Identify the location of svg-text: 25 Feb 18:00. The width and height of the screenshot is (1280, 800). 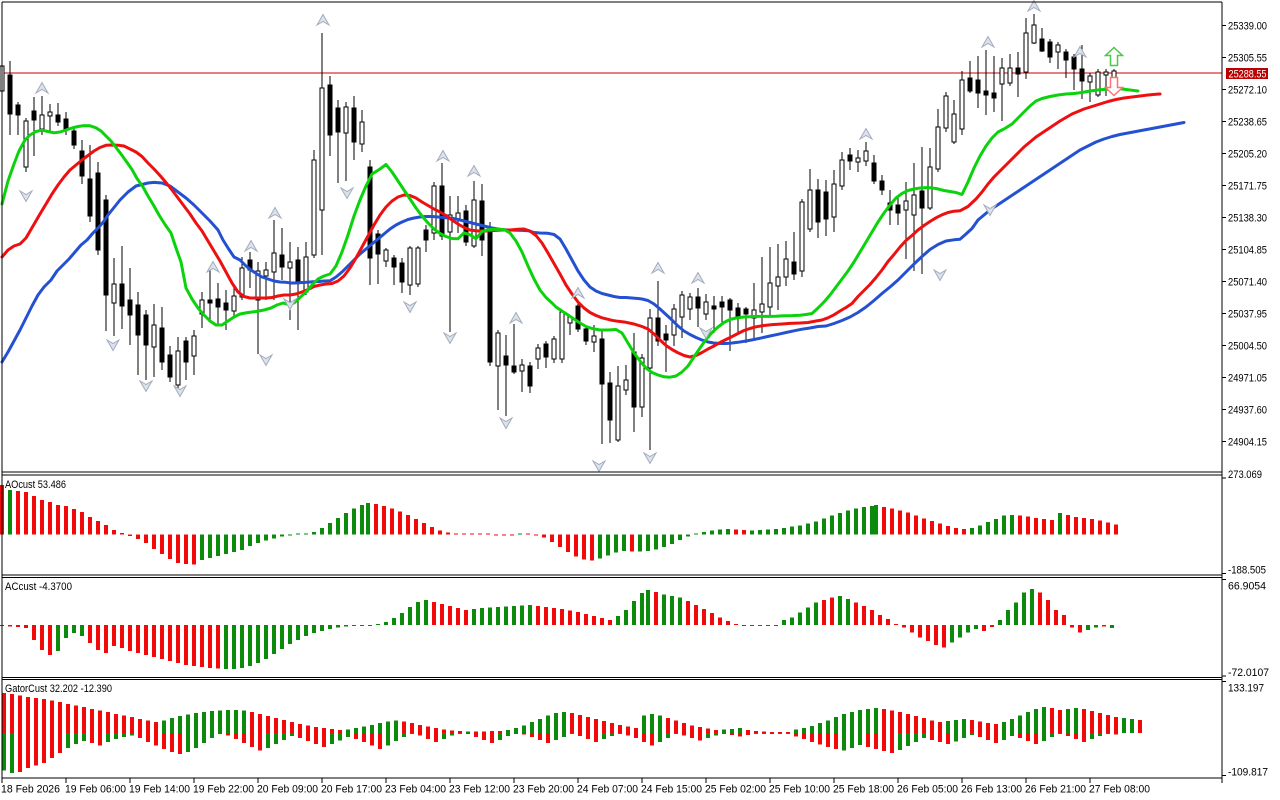
(863, 790).